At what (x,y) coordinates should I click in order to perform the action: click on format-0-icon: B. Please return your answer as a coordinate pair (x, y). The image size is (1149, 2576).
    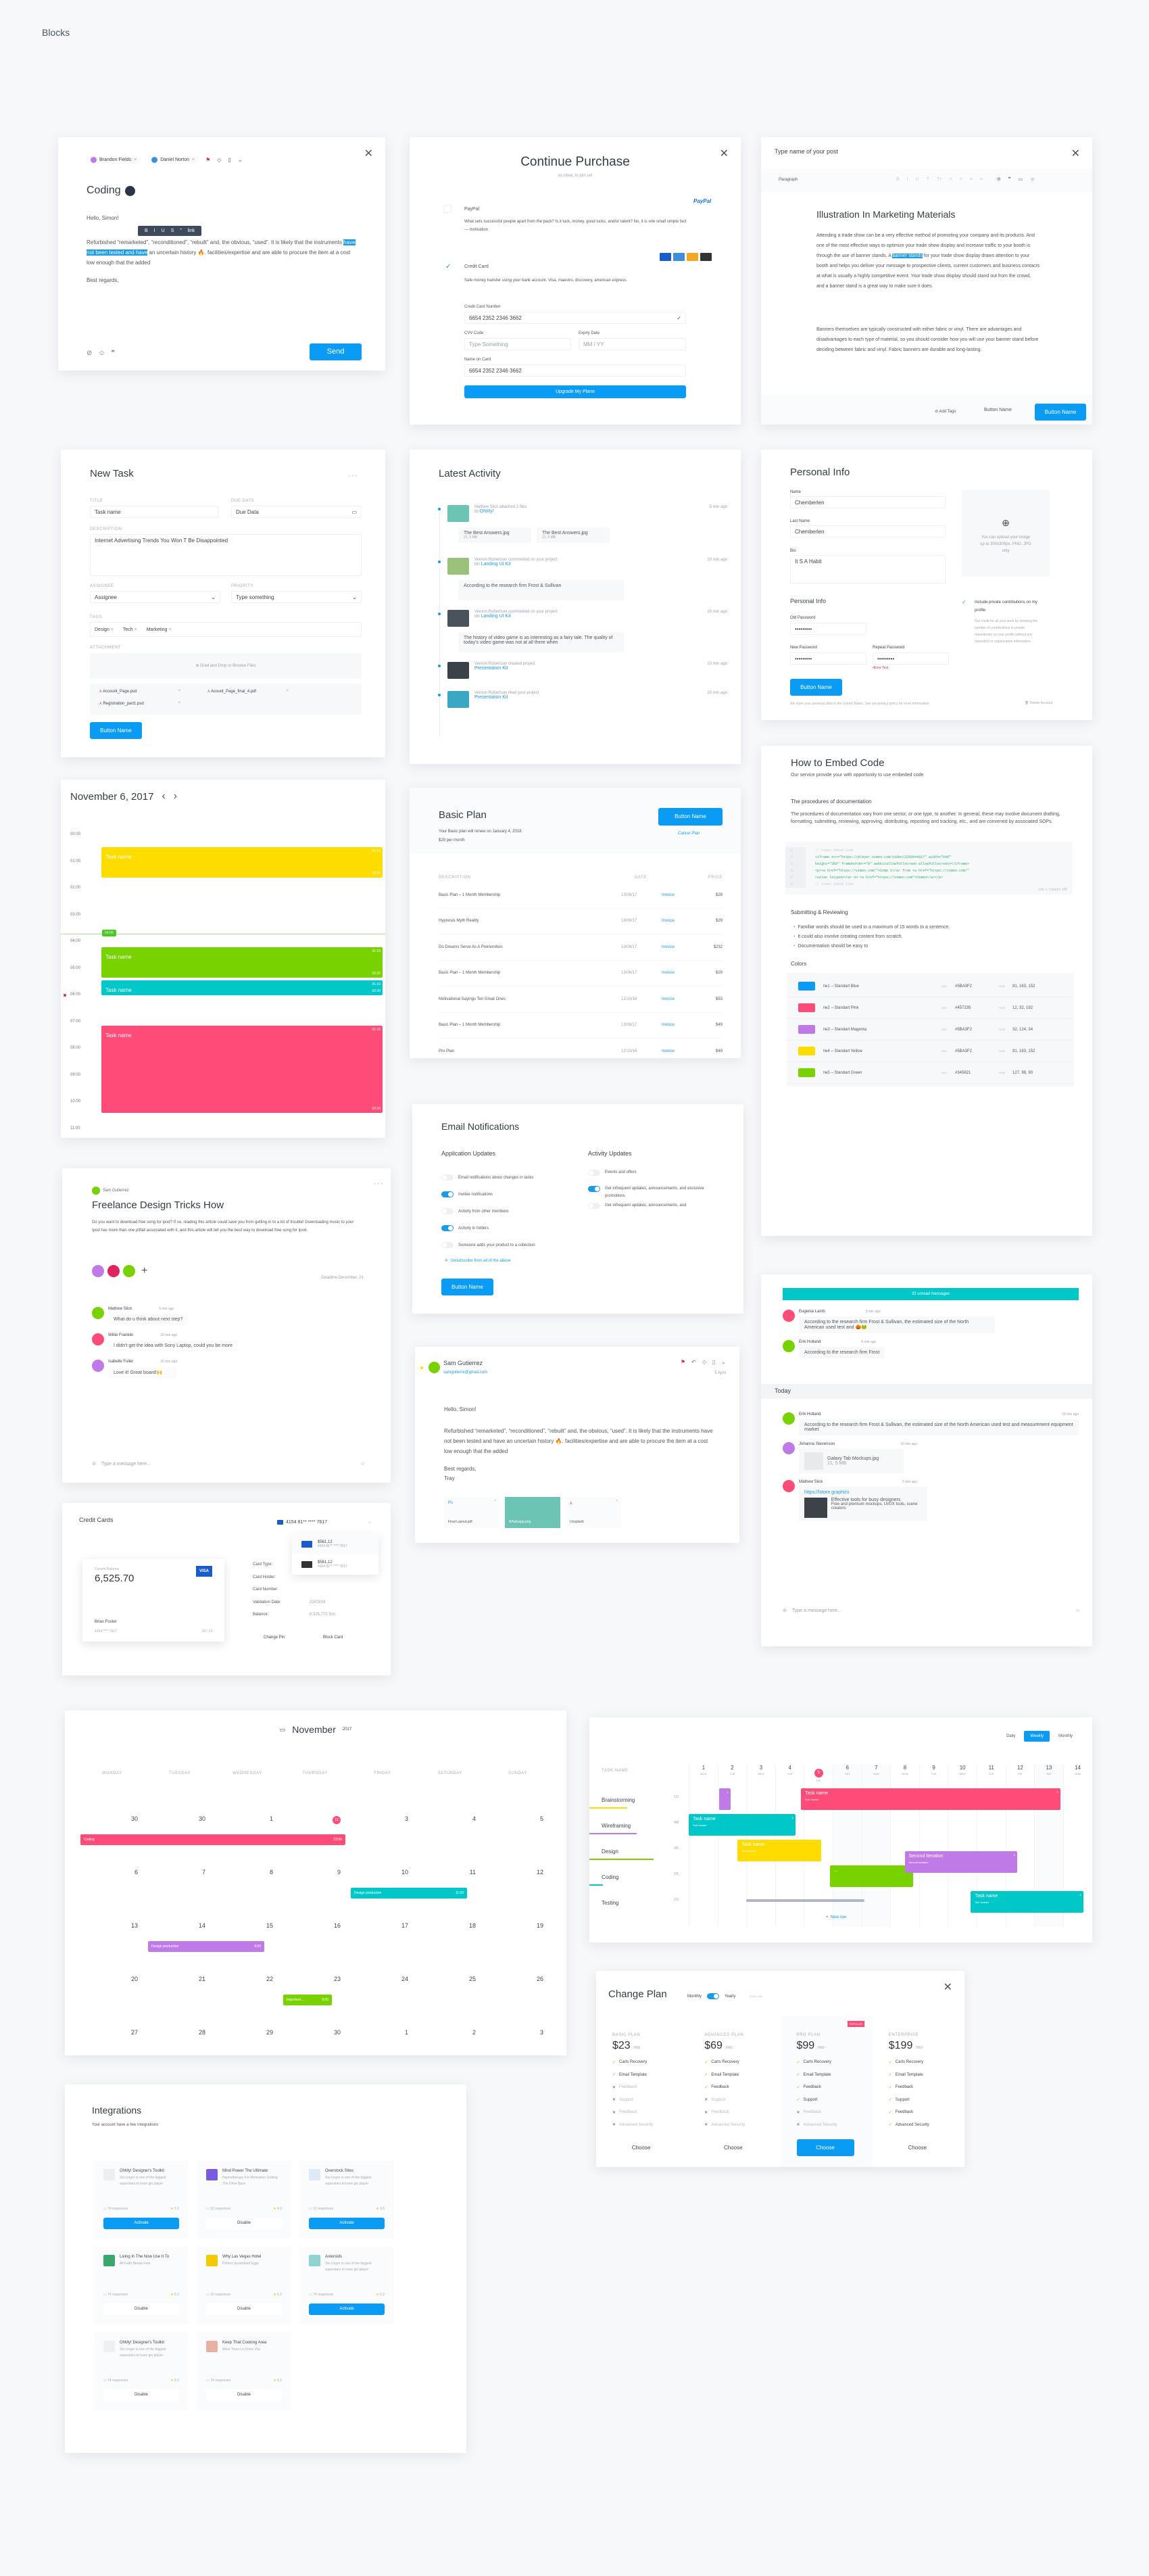
    Looking at the image, I should click on (146, 231).